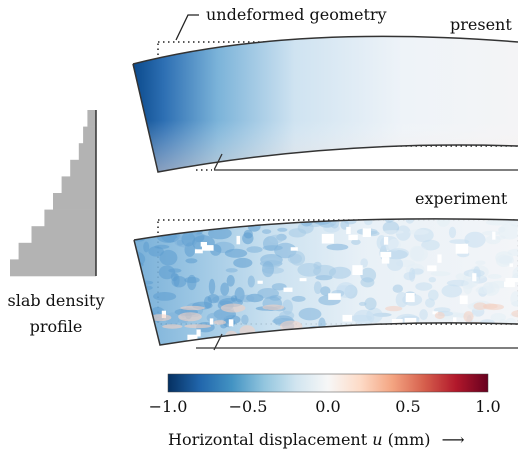 This screenshot has width=518, height=456. What do you see at coordinates (187, 27) in the screenshot?
I see `undeformed-leader` at bounding box center [187, 27].